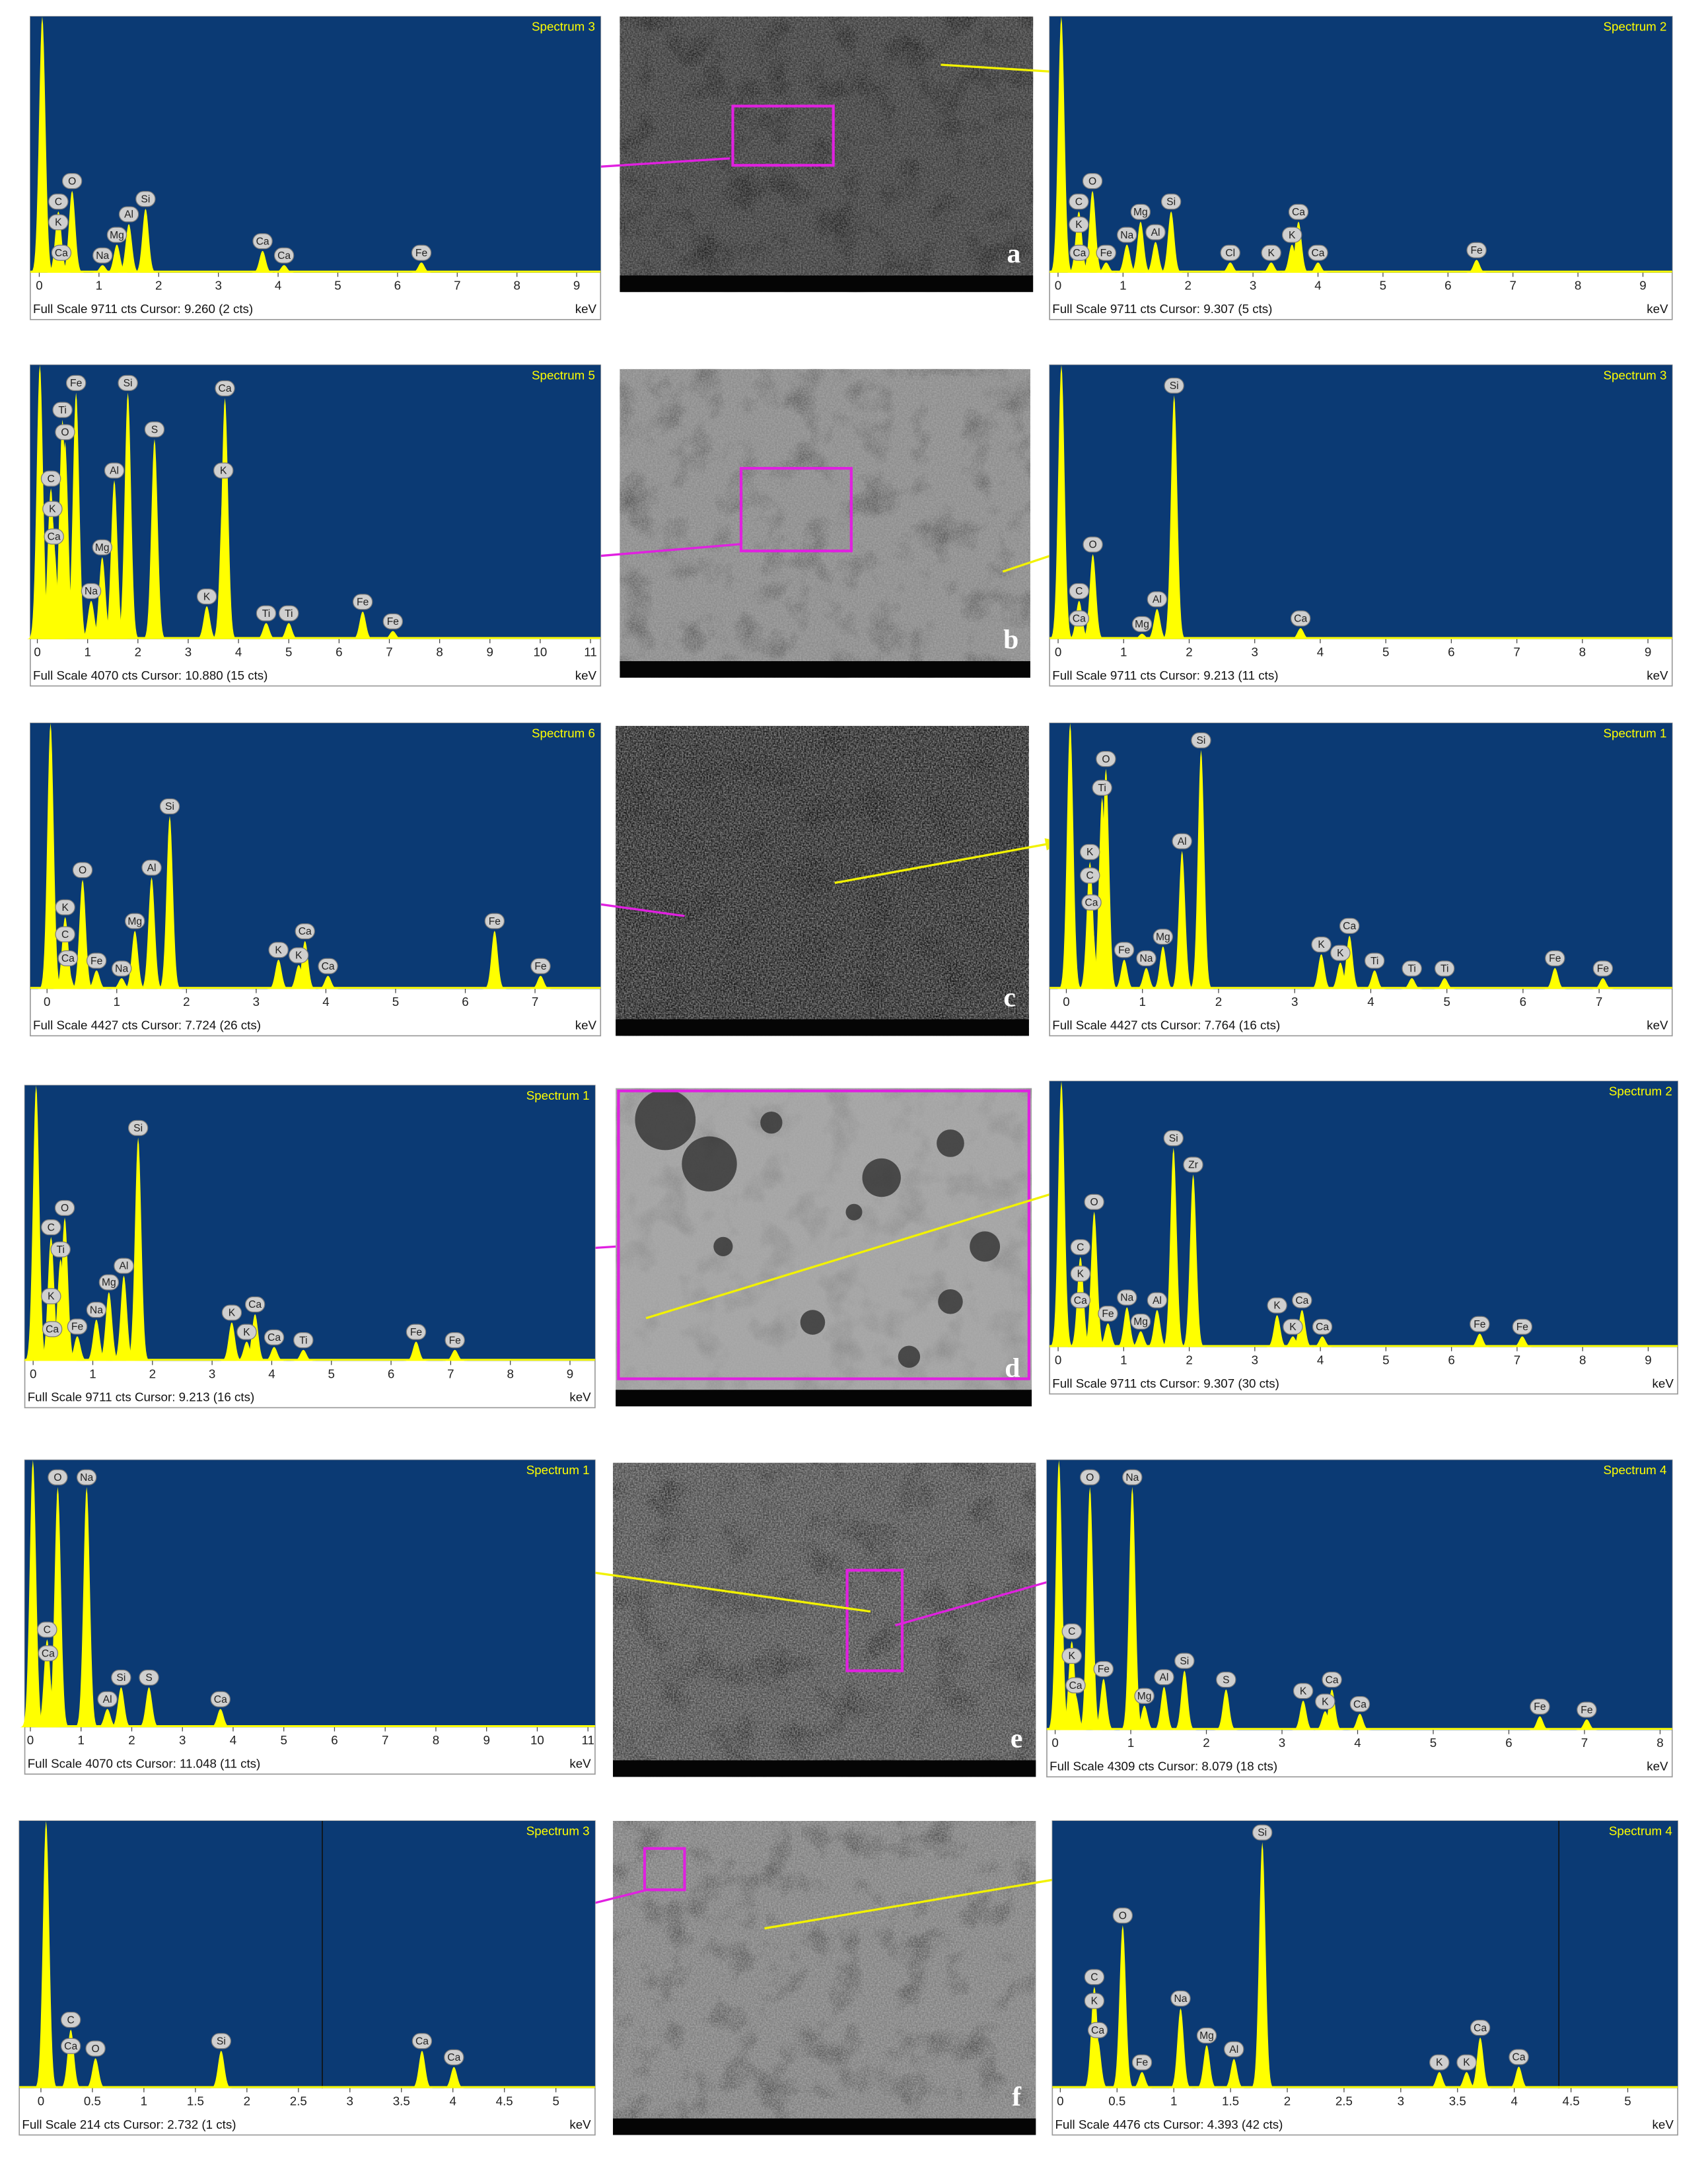 The width and height of the screenshot is (1708, 2169). I want to click on panel-letter: b, so click(1011, 639).